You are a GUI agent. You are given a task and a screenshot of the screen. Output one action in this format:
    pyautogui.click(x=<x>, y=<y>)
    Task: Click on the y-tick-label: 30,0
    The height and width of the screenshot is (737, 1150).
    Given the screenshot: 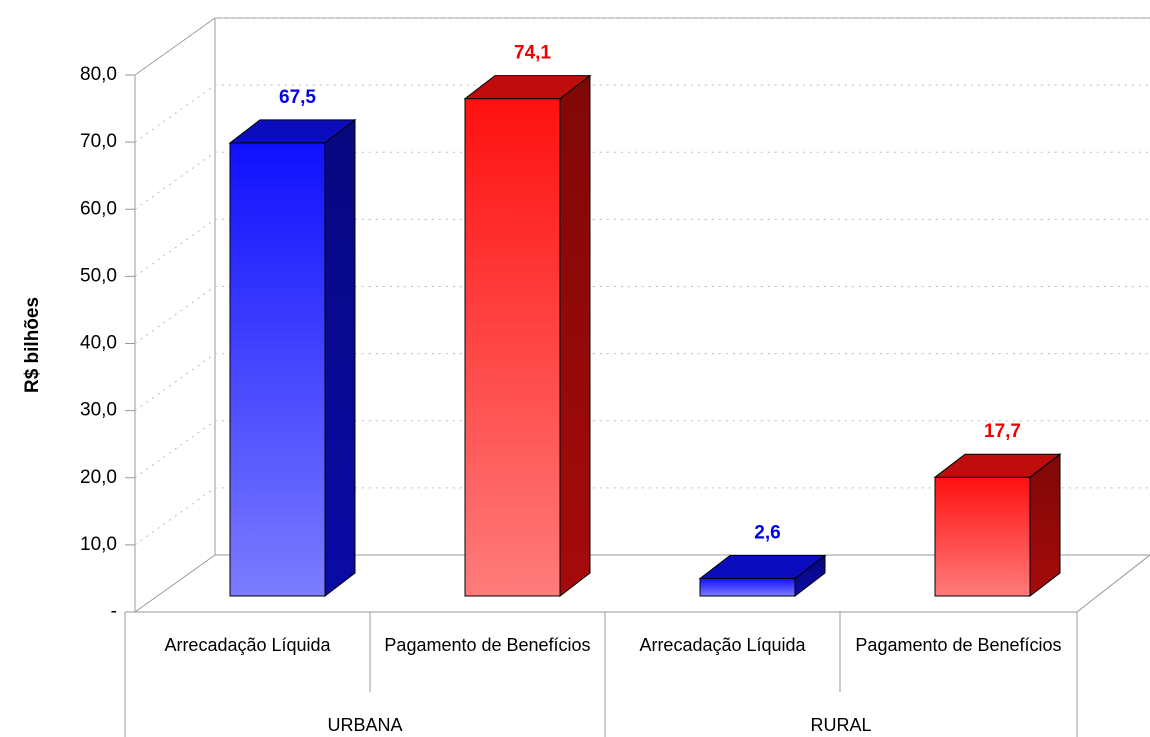 What is the action you would take?
    pyautogui.click(x=98, y=410)
    